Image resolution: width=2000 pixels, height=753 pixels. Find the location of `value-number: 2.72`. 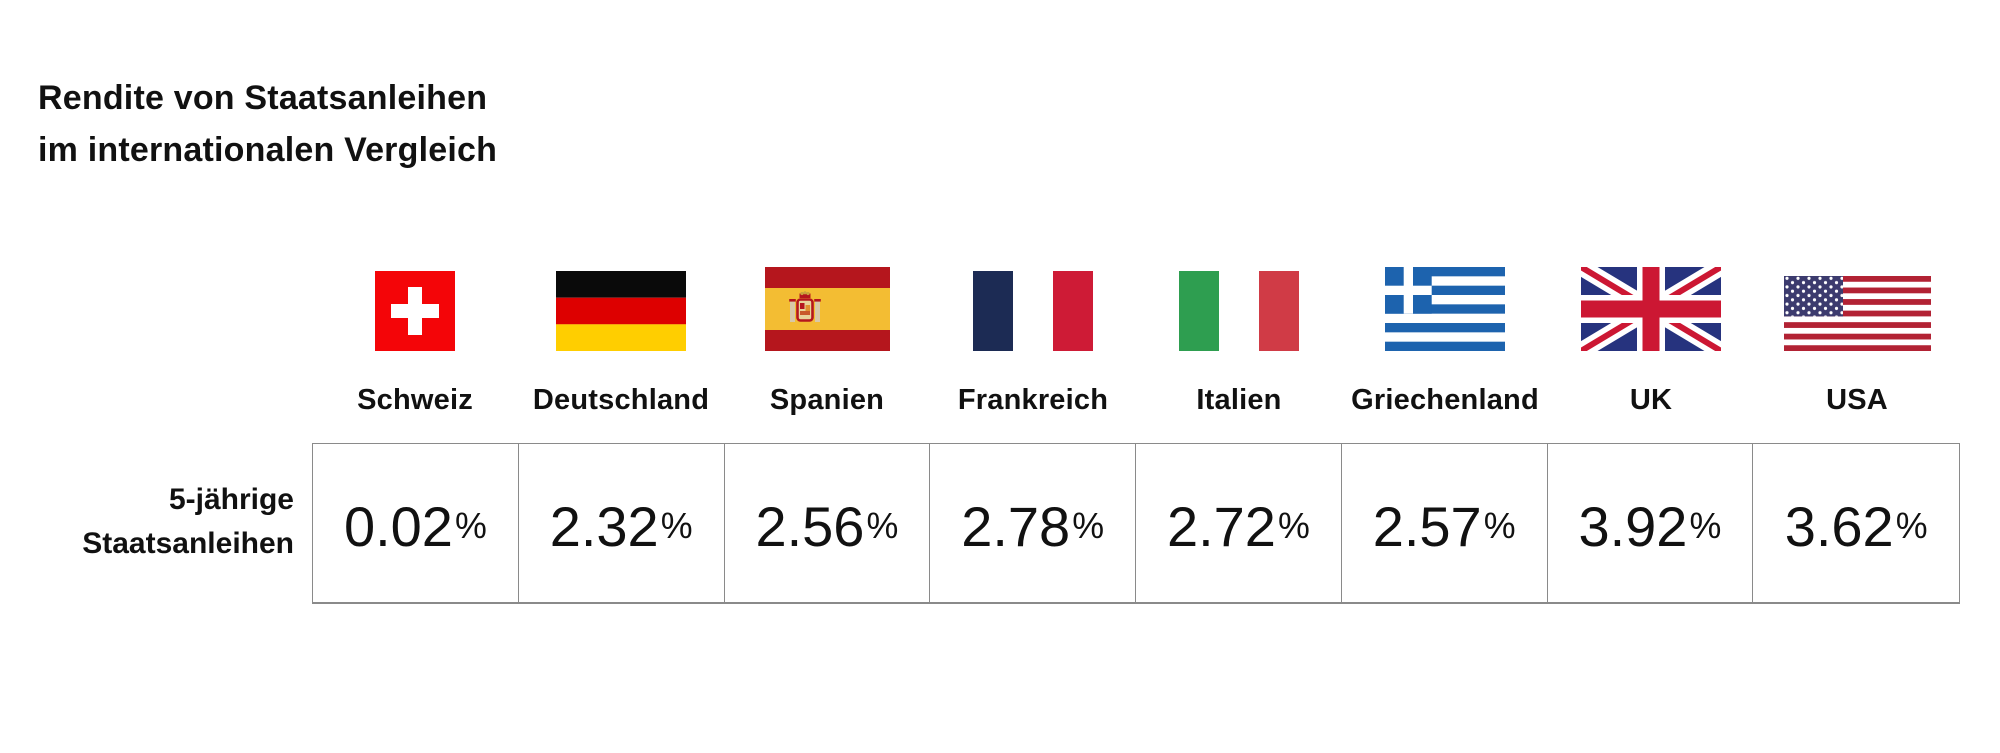

value-number: 2.72 is located at coordinates (1221, 526).